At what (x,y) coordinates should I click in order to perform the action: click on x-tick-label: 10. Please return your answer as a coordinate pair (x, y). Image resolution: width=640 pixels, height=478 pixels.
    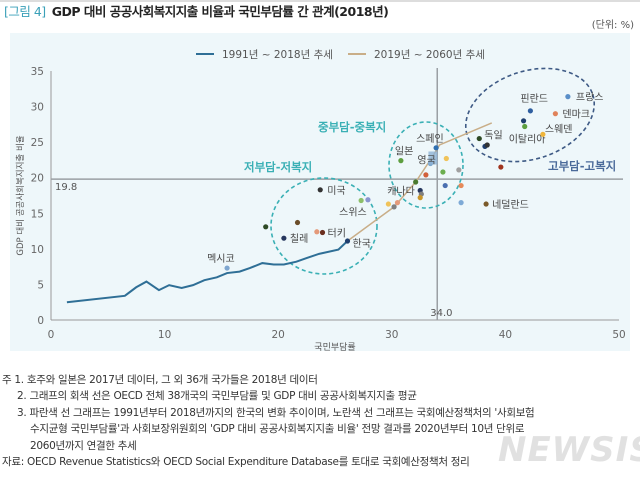
    Looking at the image, I should click on (164, 335).